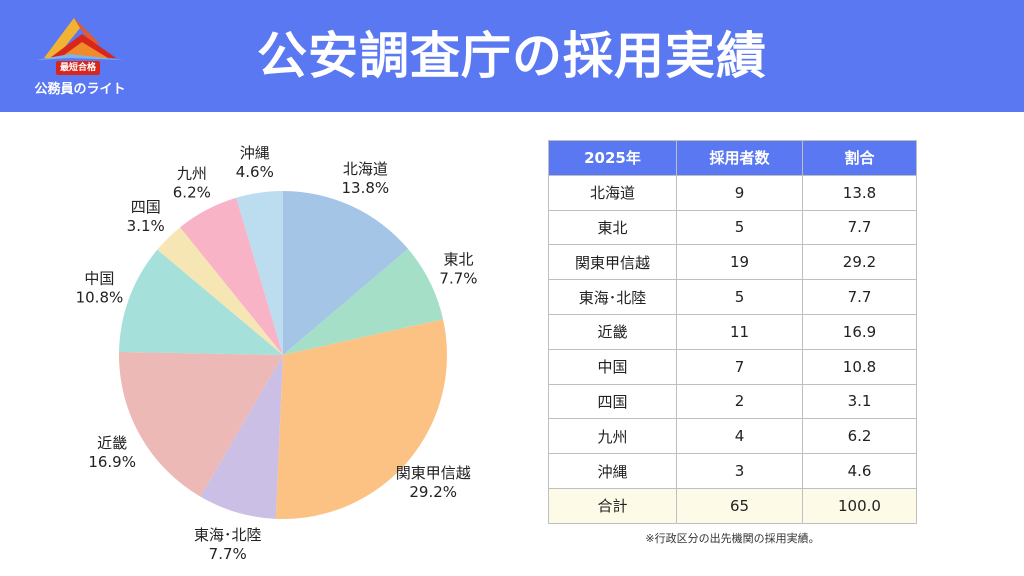 The width and height of the screenshot is (1024, 576). I want to click on slice-label-6: 四国 3.1%, so click(146, 216).